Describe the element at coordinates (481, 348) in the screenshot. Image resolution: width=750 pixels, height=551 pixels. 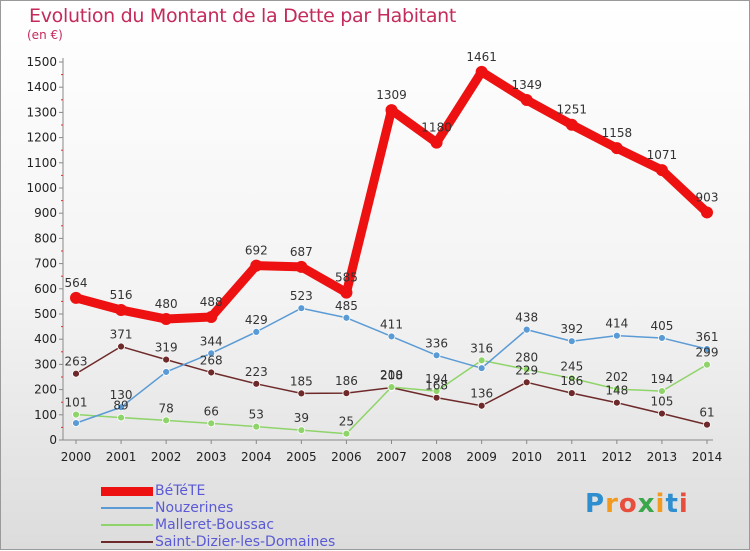
I see `data-label: 316` at that location.